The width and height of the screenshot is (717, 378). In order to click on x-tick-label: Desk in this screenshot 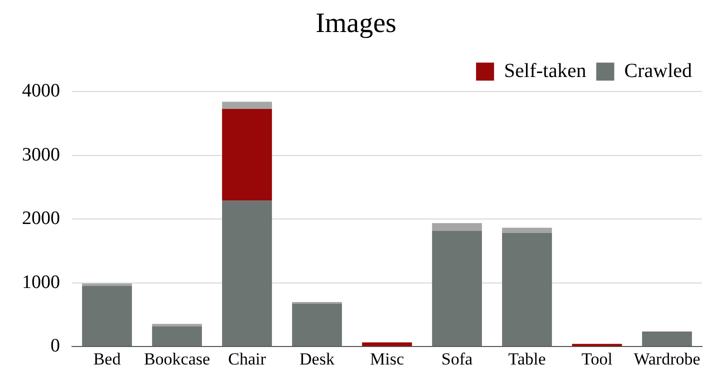, I will do `click(317, 358)`.